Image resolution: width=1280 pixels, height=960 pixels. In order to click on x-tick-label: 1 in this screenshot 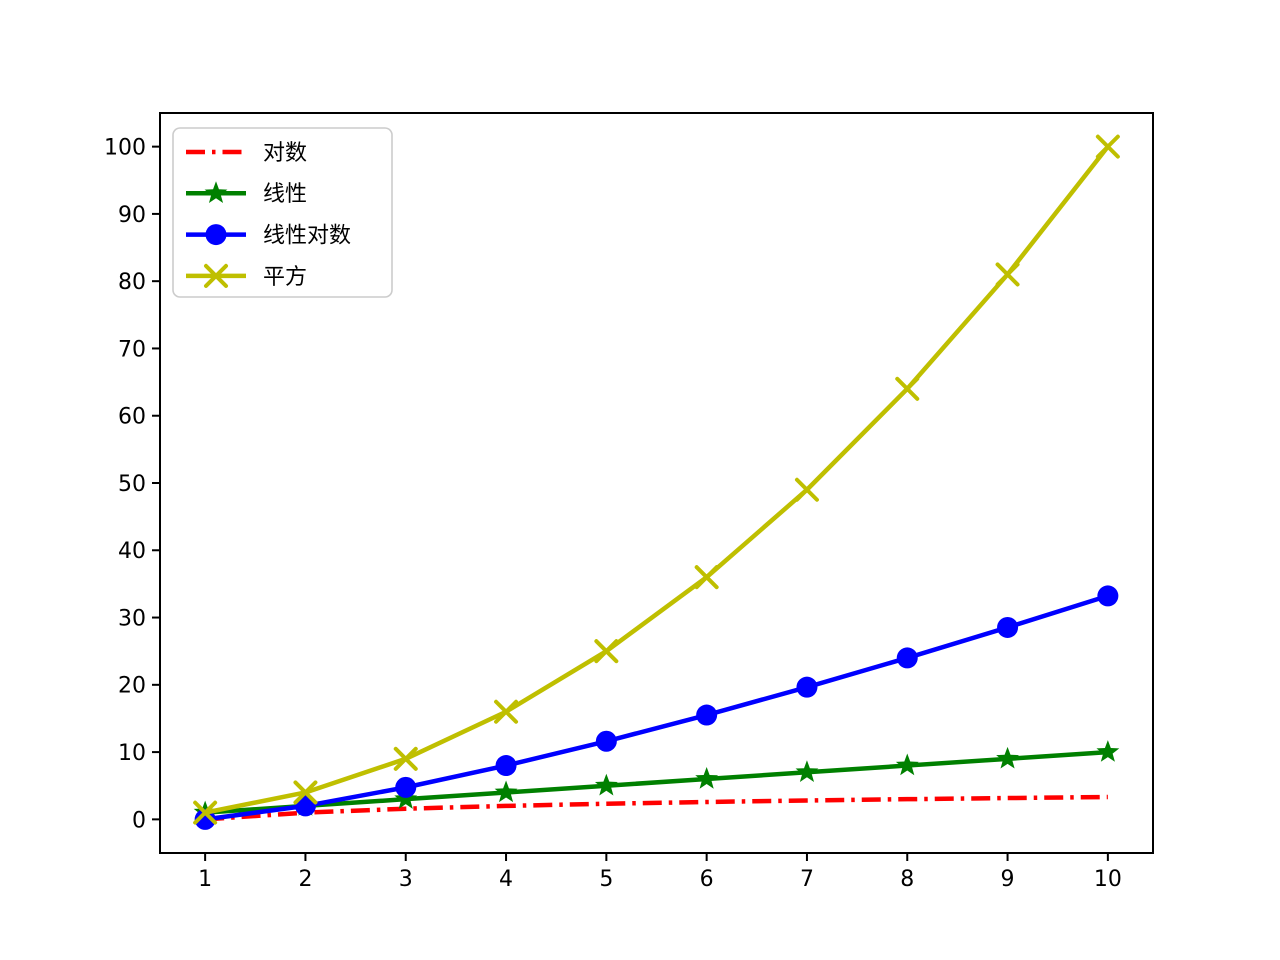, I will do `click(205, 879)`.